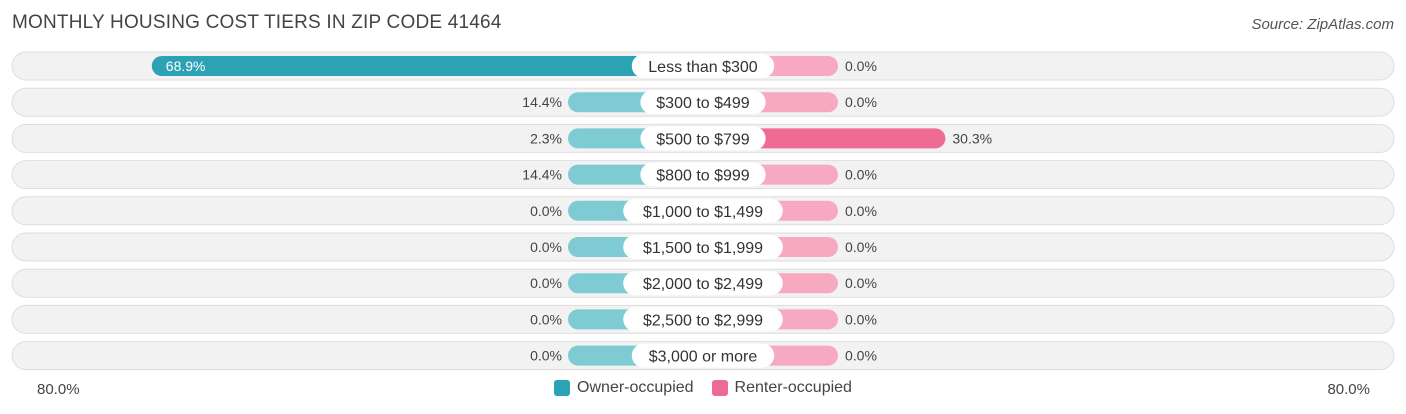 Image resolution: width=1406 pixels, height=414 pixels. I want to click on category-label: $1,500 to $1,999, so click(703, 248).